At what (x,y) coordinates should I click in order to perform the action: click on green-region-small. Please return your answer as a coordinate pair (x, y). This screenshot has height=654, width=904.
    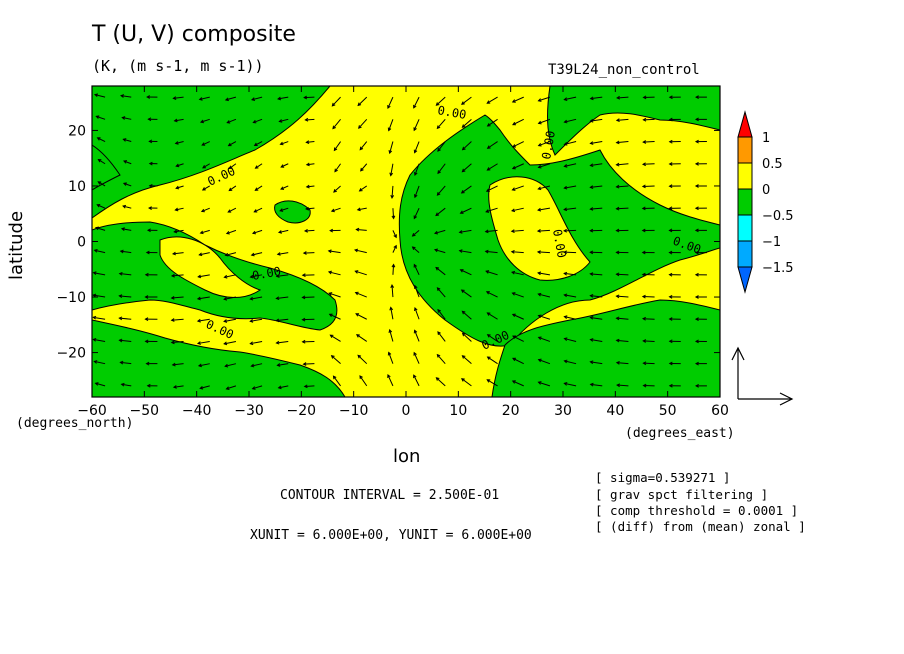
    Looking at the image, I should click on (292, 212).